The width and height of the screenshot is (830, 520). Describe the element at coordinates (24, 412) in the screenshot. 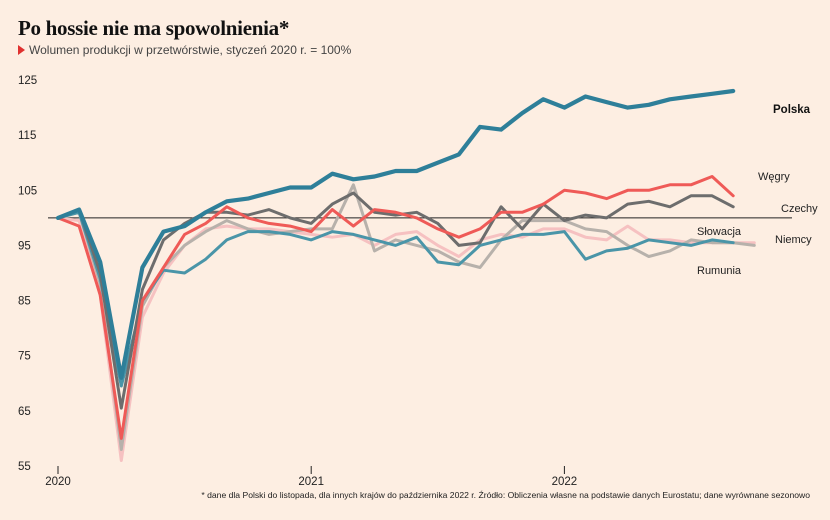

I see `y-tick-label: 65` at that location.